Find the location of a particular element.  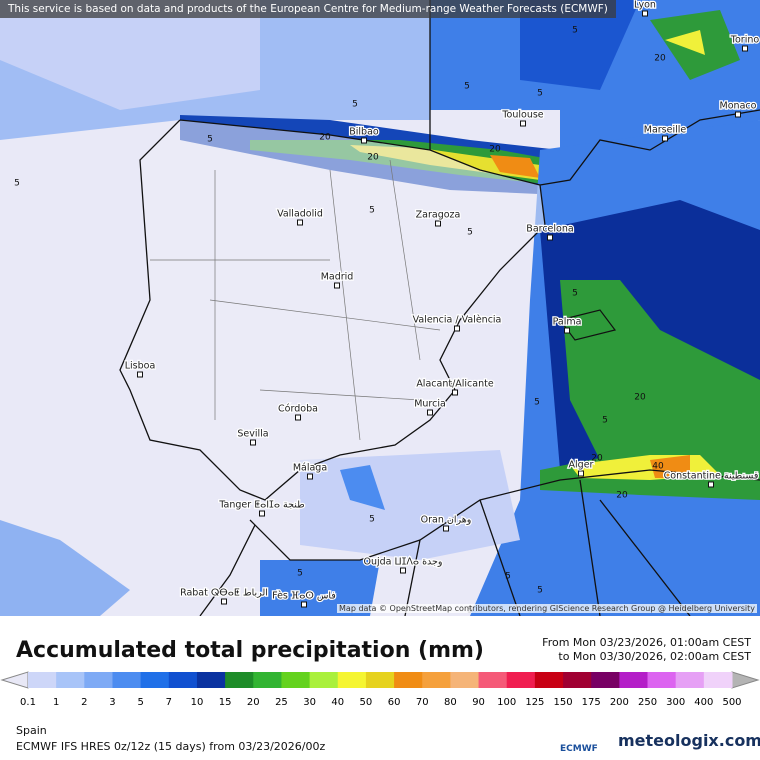

legend-label: 2 is located at coordinates (84, 702).